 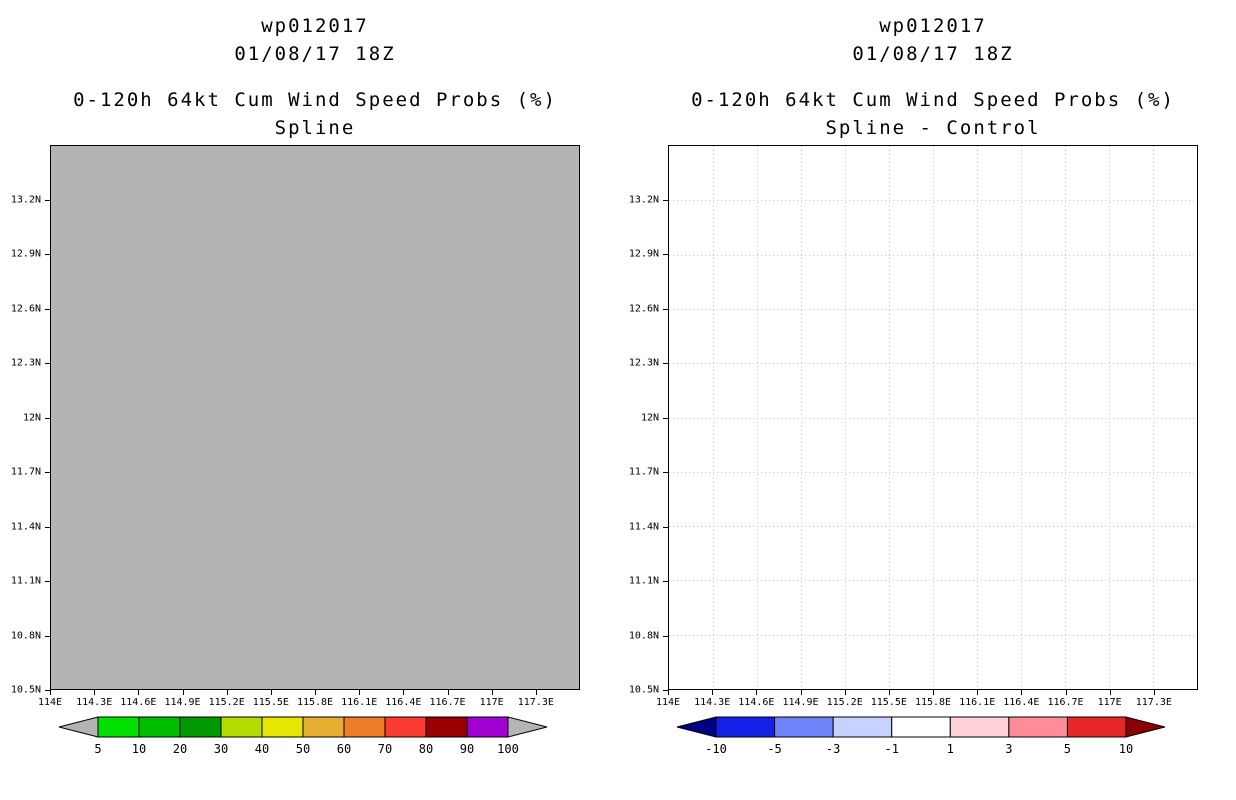 What do you see at coordinates (98, 749) in the screenshot?
I see `colorbar-tick-label: 5` at bounding box center [98, 749].